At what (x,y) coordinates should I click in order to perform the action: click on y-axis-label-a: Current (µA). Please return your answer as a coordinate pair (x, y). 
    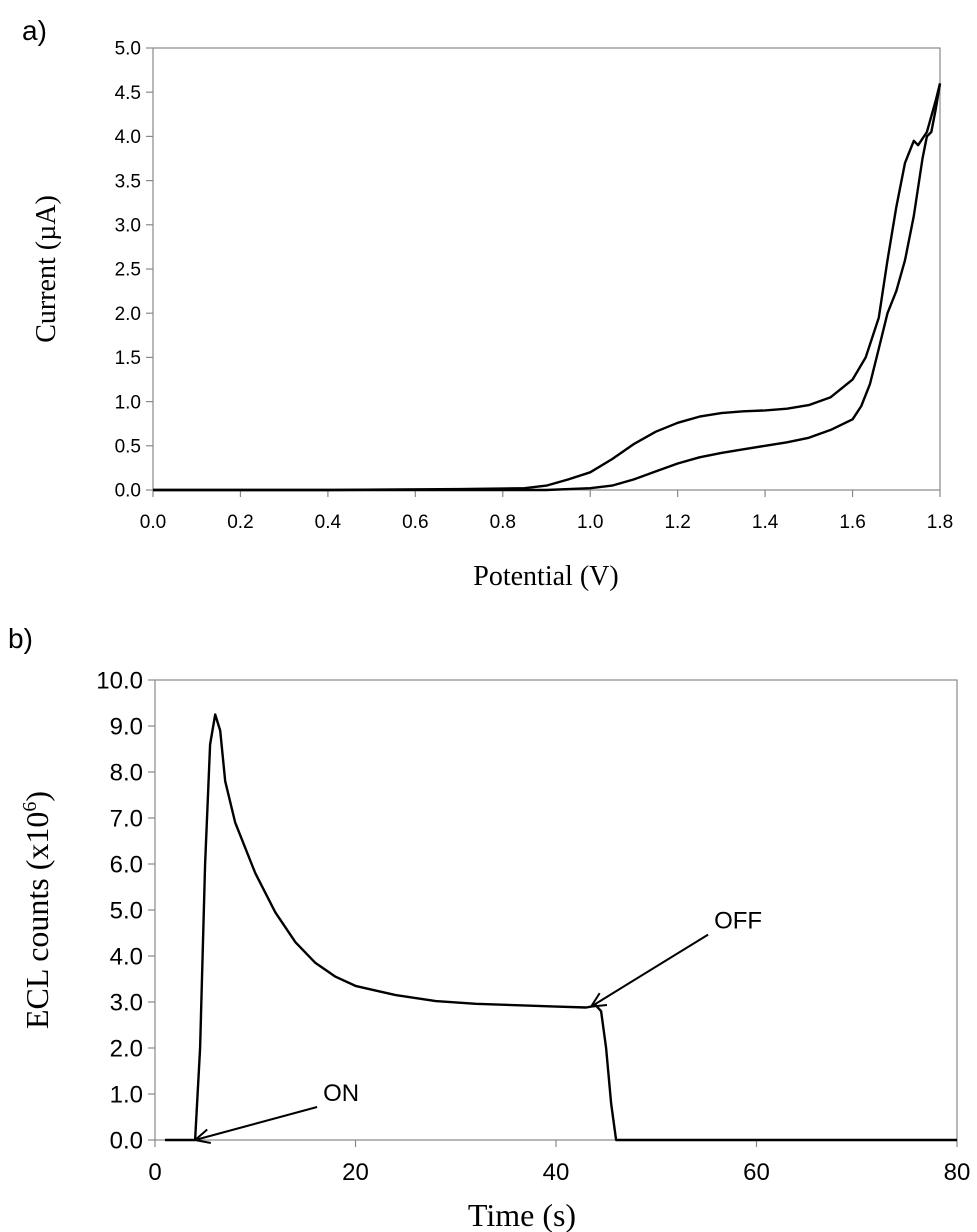
    Looking at the image, I should click on (46, 269).